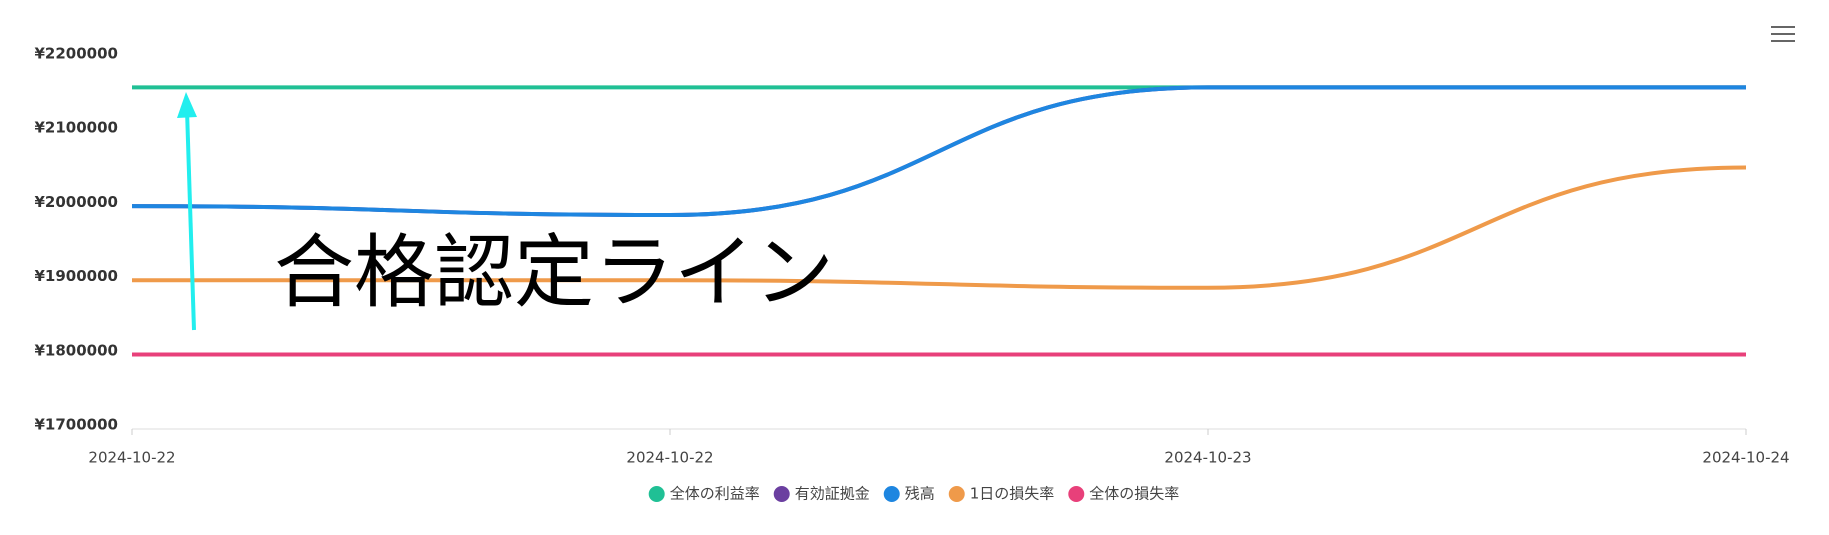 Image resolution: width=1829 pixels, height=535 pixels. Describe the element at coordinates (77, 202) in the screenshot. I see `y-tick-label: ¥2000000` at that location.